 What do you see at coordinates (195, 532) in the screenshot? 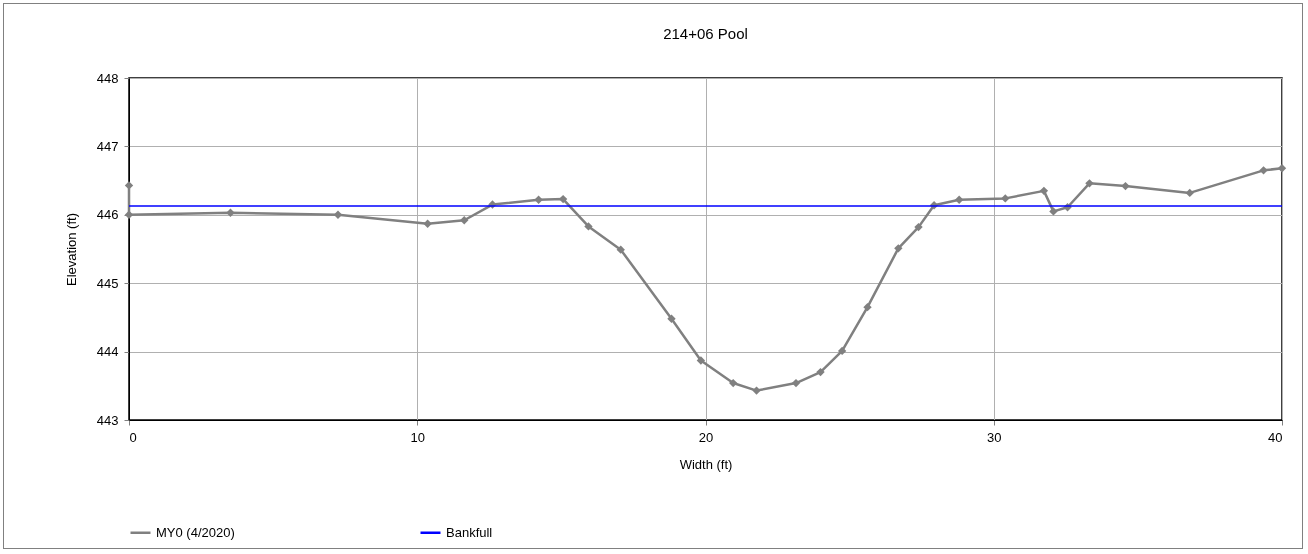
I see `legend-label: MY0 (4/2020)` at bounding box center [195, 532].